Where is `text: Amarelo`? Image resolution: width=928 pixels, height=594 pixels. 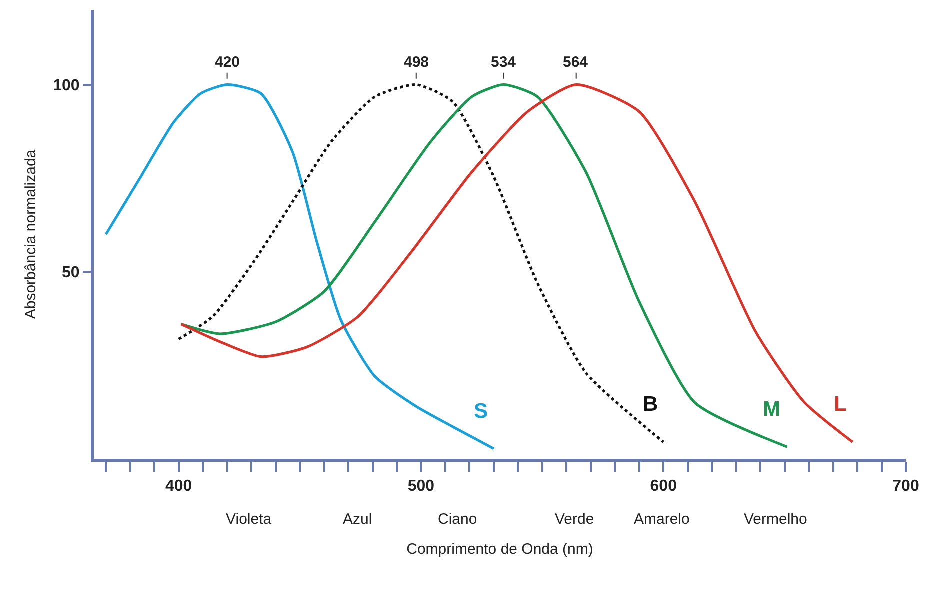
text: Amarelo is located at coordinates (662, 519).